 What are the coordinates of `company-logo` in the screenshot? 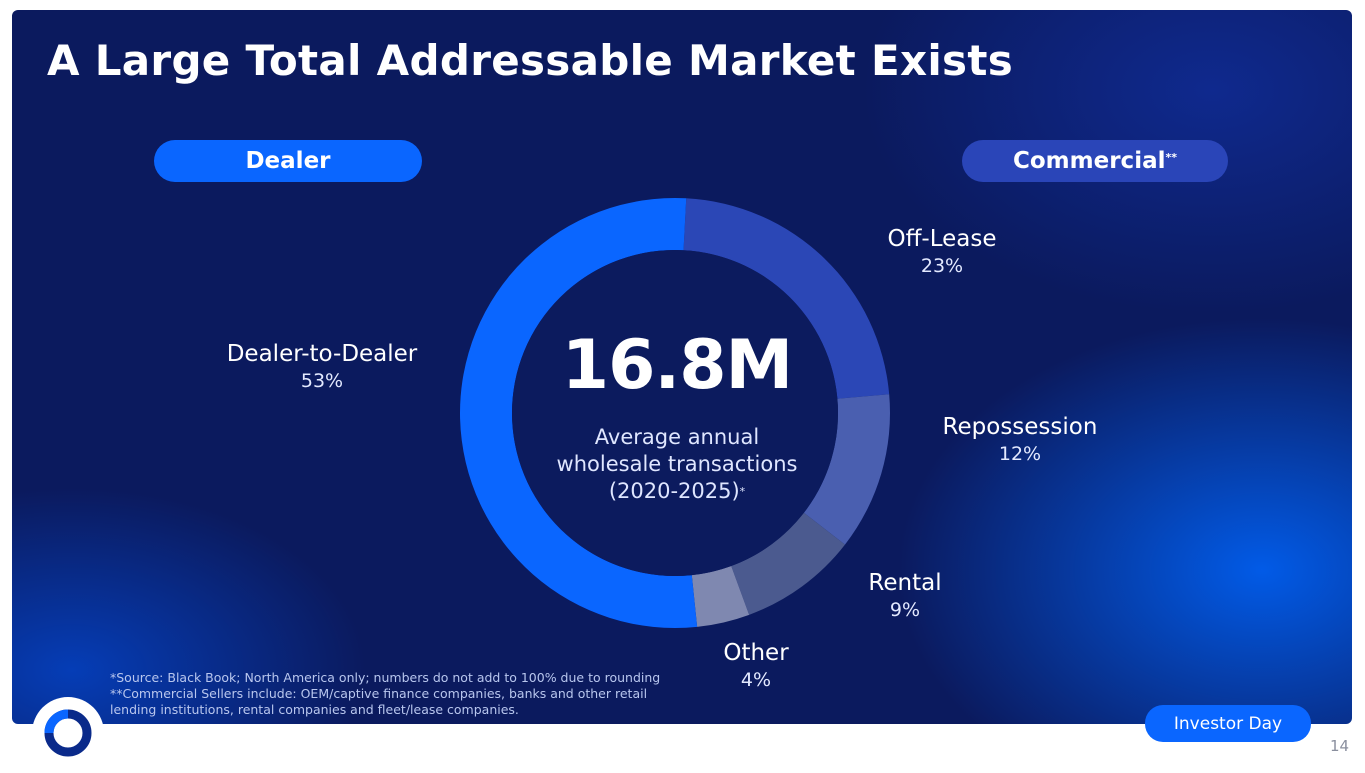 It's located at (68, 733).